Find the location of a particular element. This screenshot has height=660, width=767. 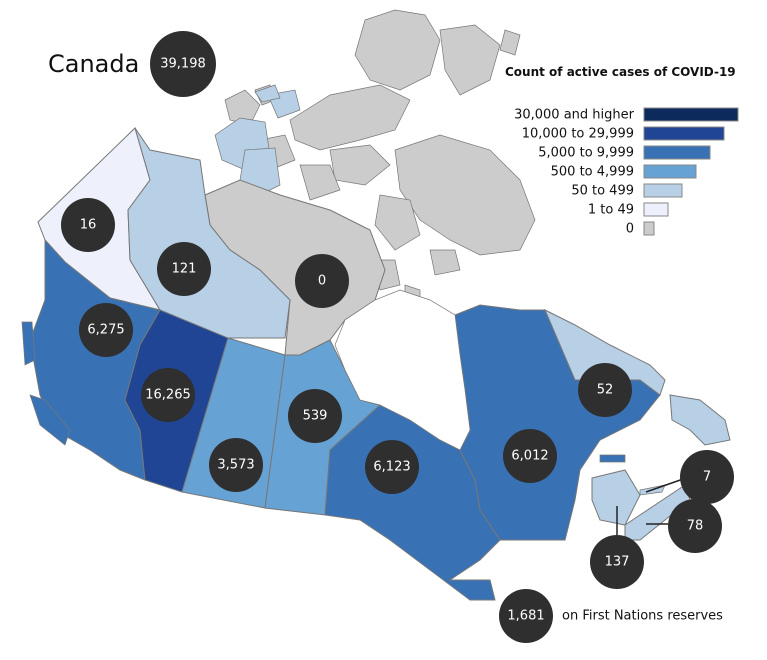

nl-count: 52 is located at coordinates (605, 390).